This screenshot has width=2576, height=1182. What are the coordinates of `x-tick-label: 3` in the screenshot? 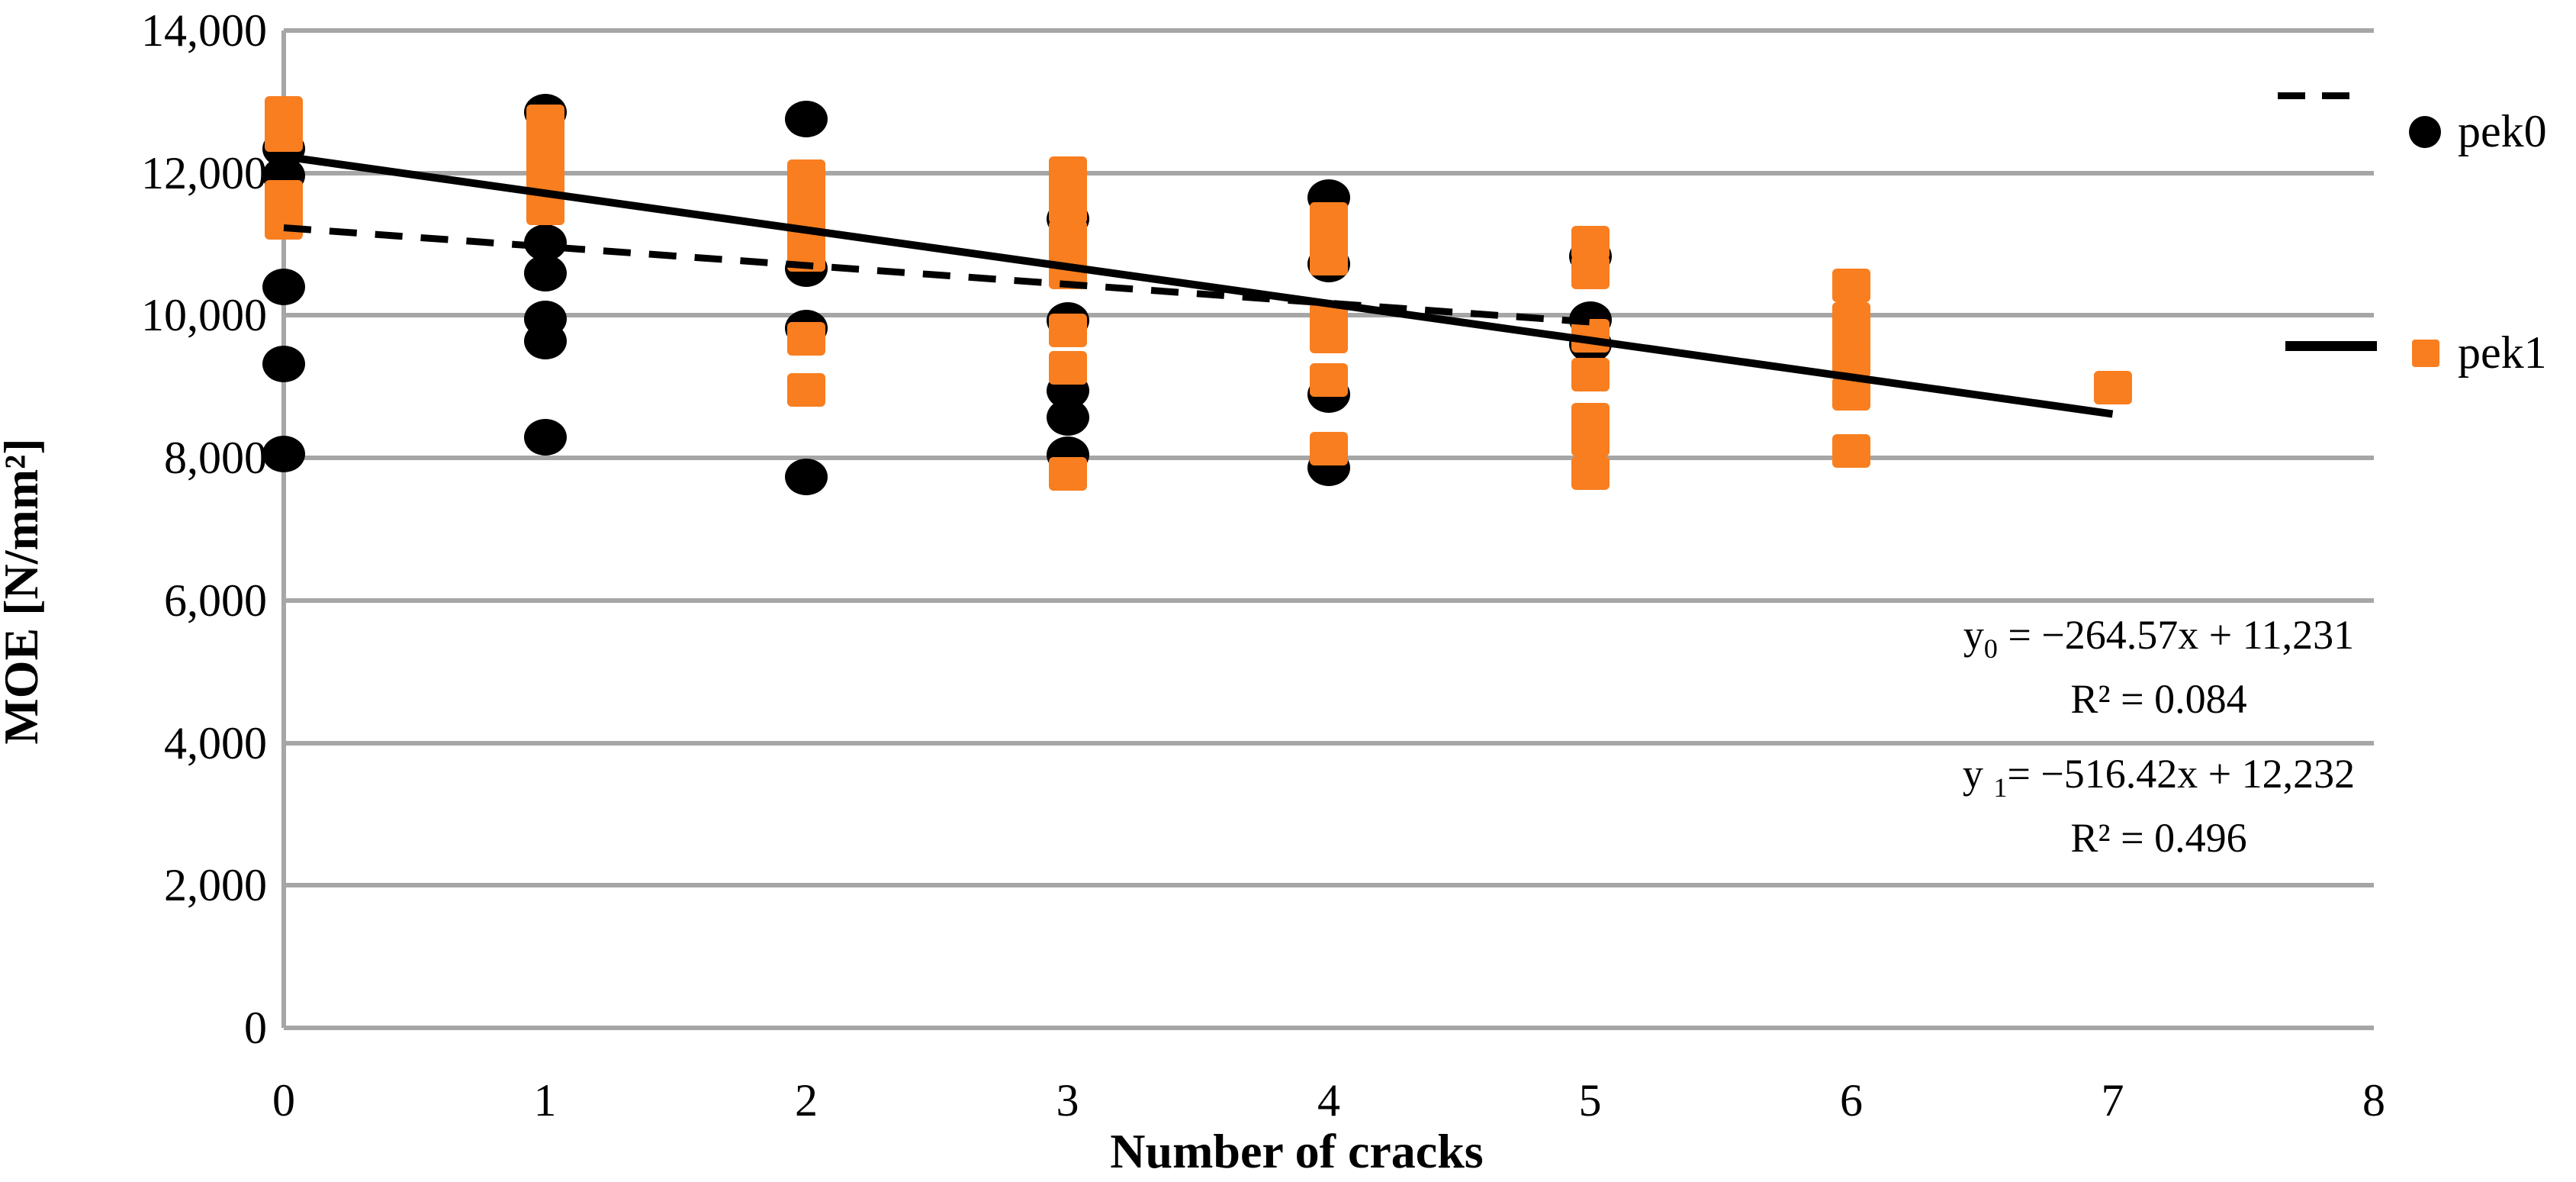 It's located at (1067, 1100).